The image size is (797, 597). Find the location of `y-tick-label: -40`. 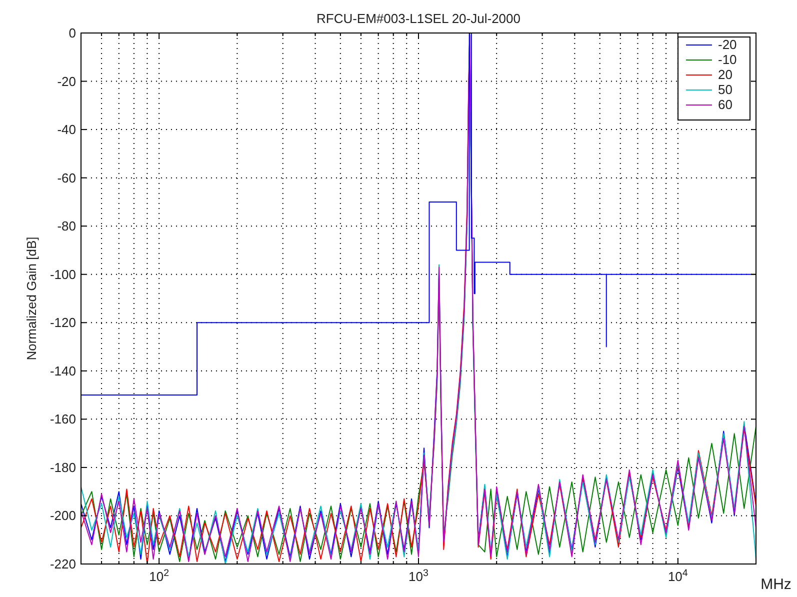

y-tick-label: -40 is located at coordinates (66, 130).